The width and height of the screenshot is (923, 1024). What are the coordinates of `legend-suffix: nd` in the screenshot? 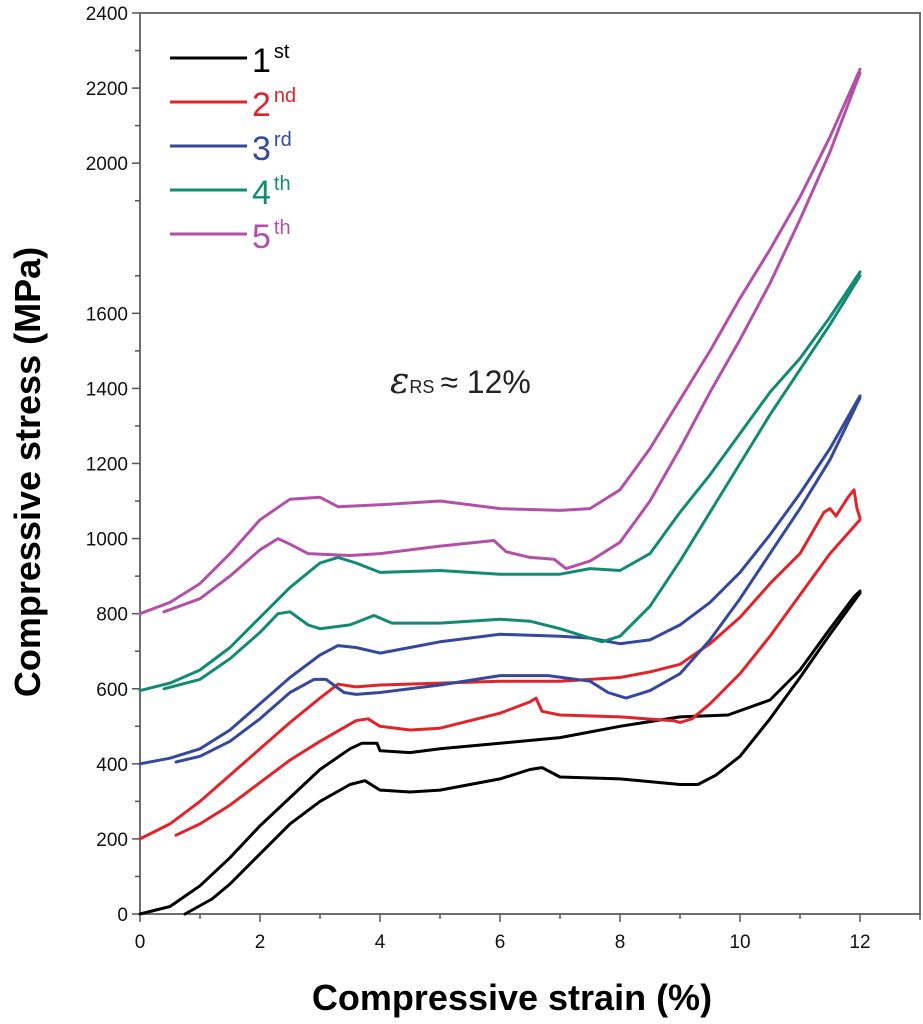 It's located at (285, 96).